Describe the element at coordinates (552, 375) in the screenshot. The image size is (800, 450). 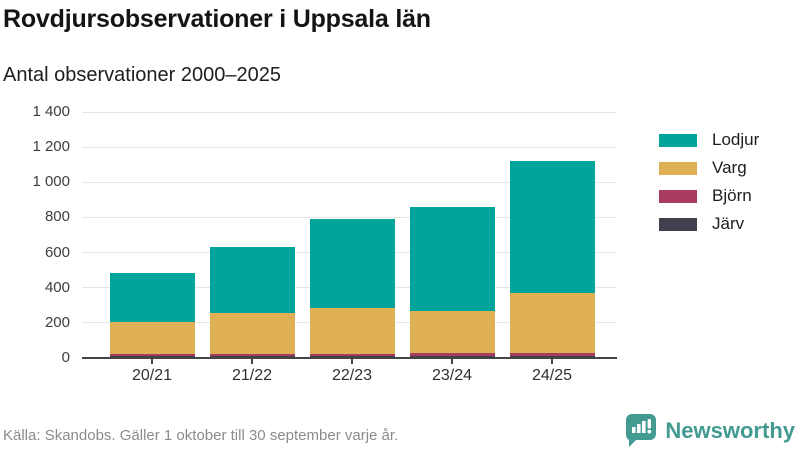
I see `x-axis-label: 24/25` at that location.